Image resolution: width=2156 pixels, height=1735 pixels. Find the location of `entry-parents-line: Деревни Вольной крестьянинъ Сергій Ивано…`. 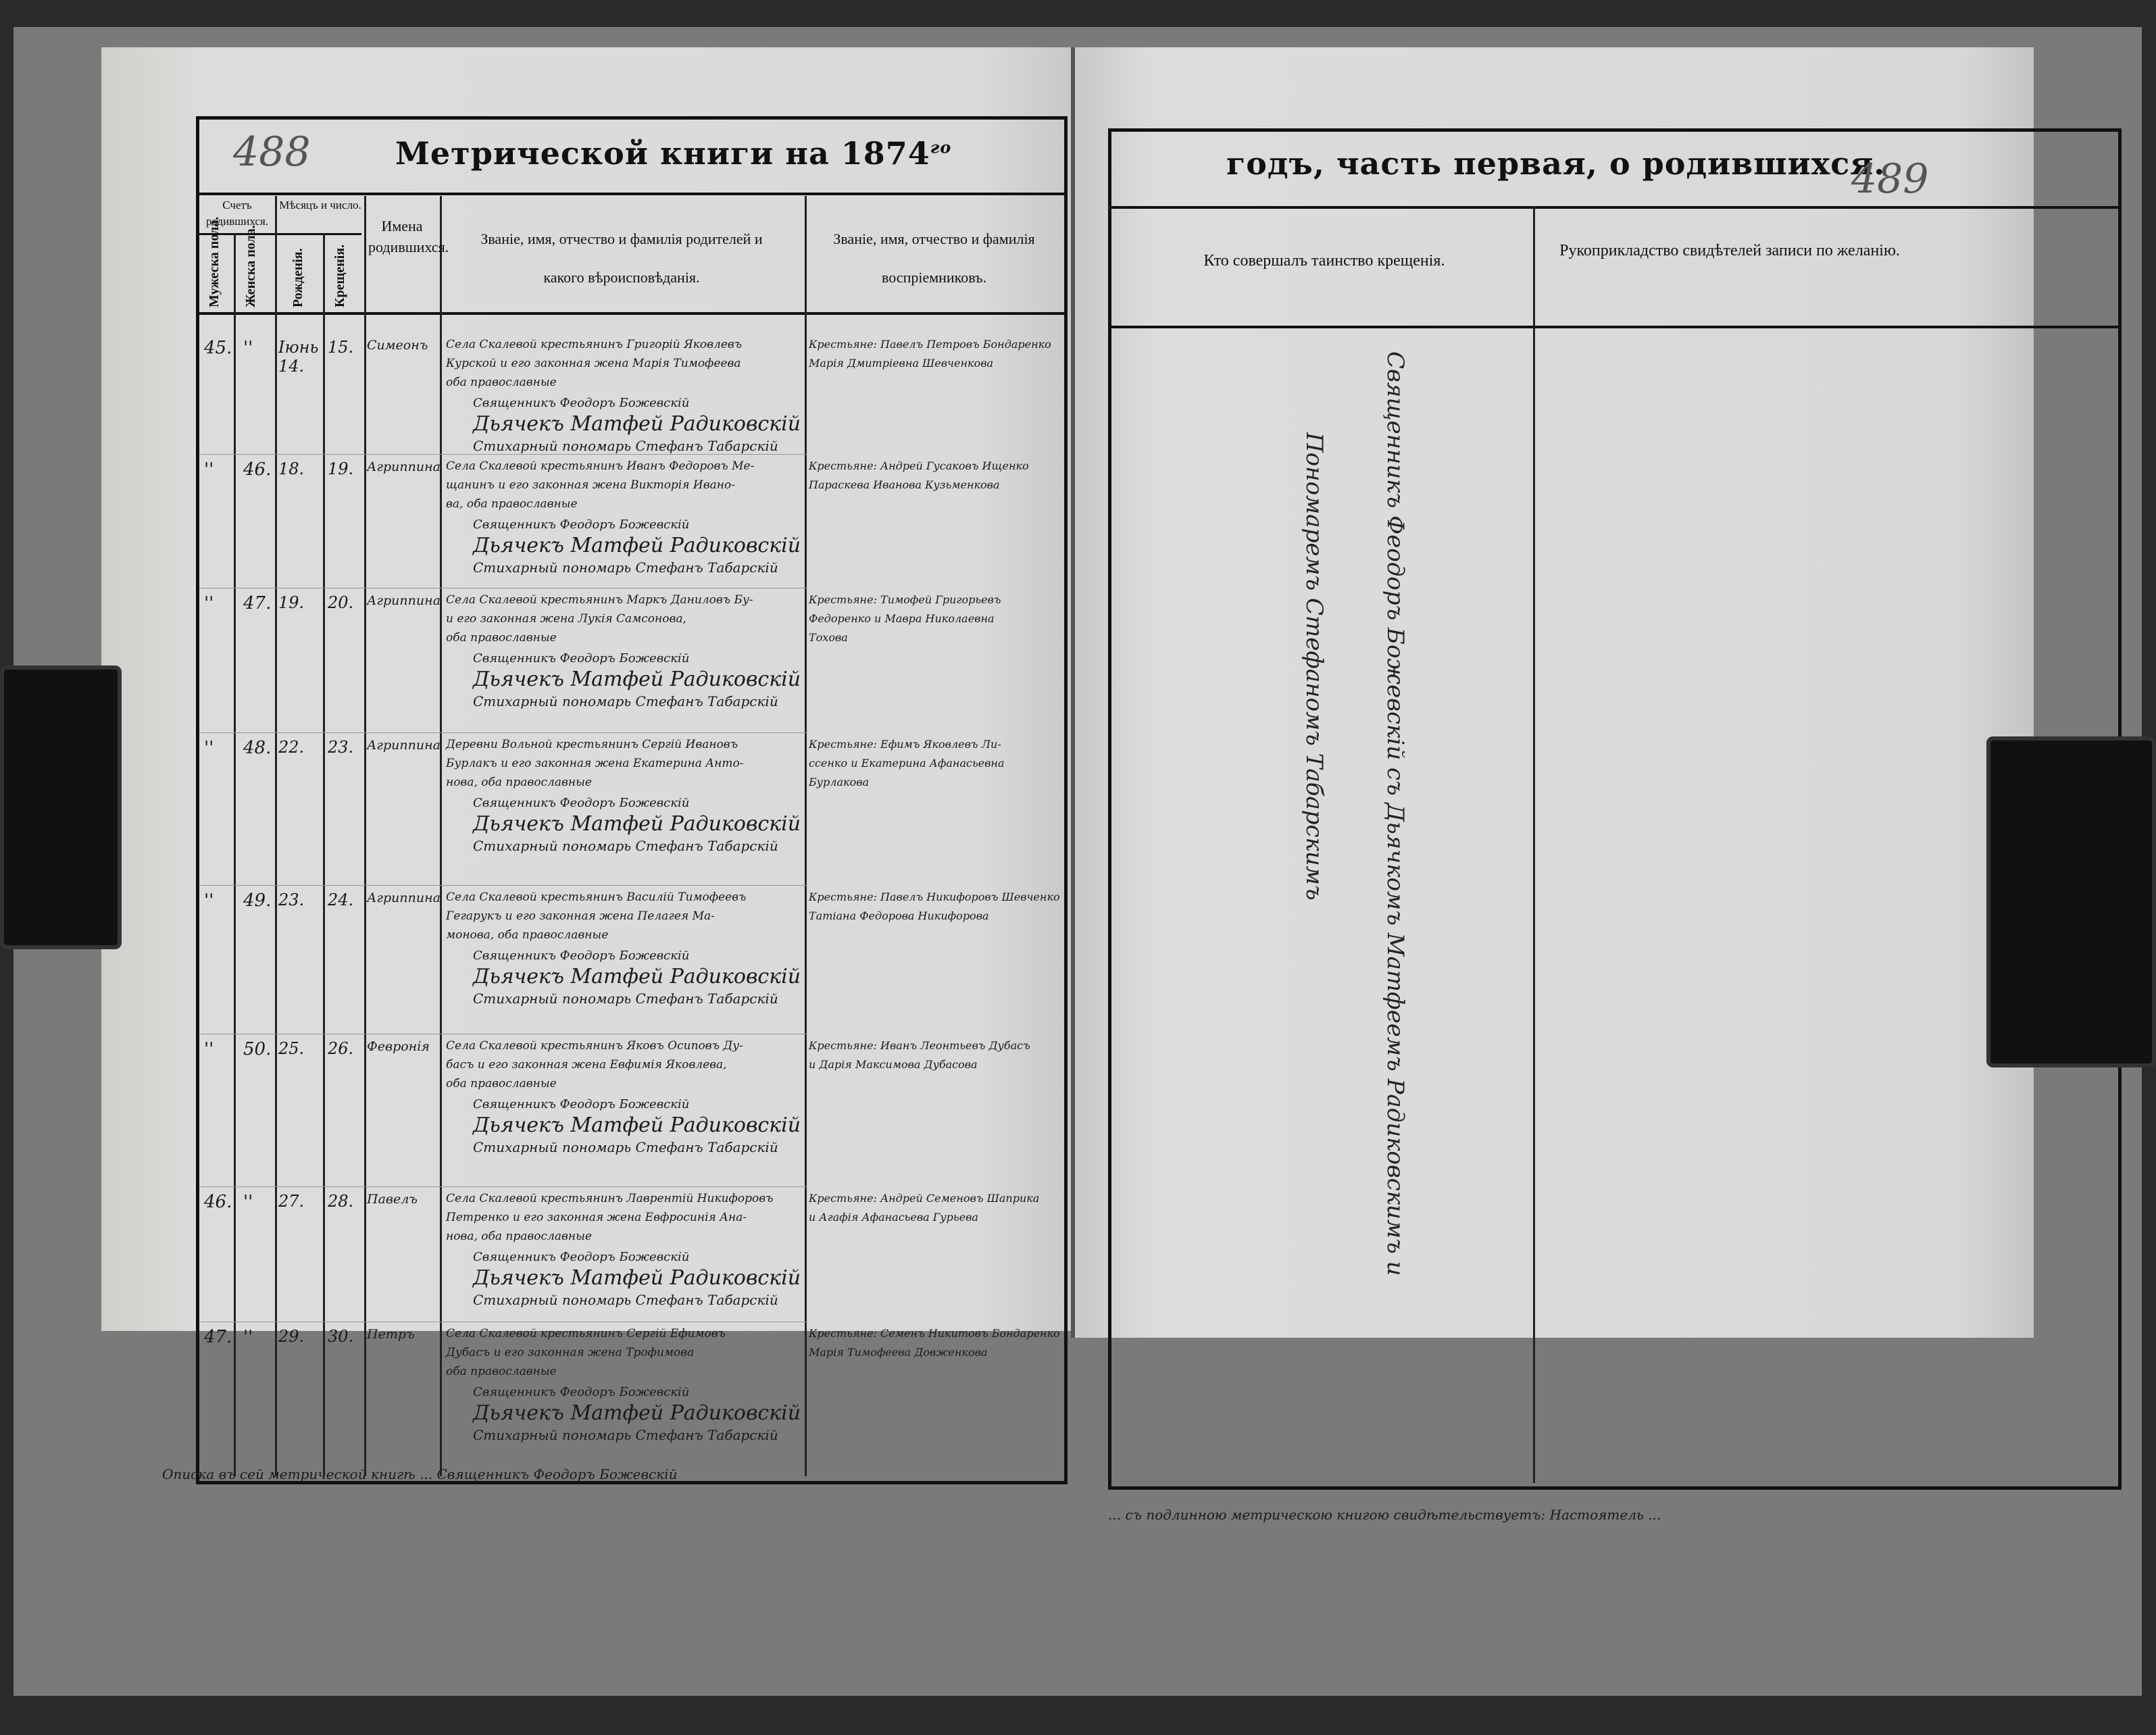

entry-parents-line: Деревни Вольной крестьянинъ Сергій Ивано… is located at coordinates (592, 744).